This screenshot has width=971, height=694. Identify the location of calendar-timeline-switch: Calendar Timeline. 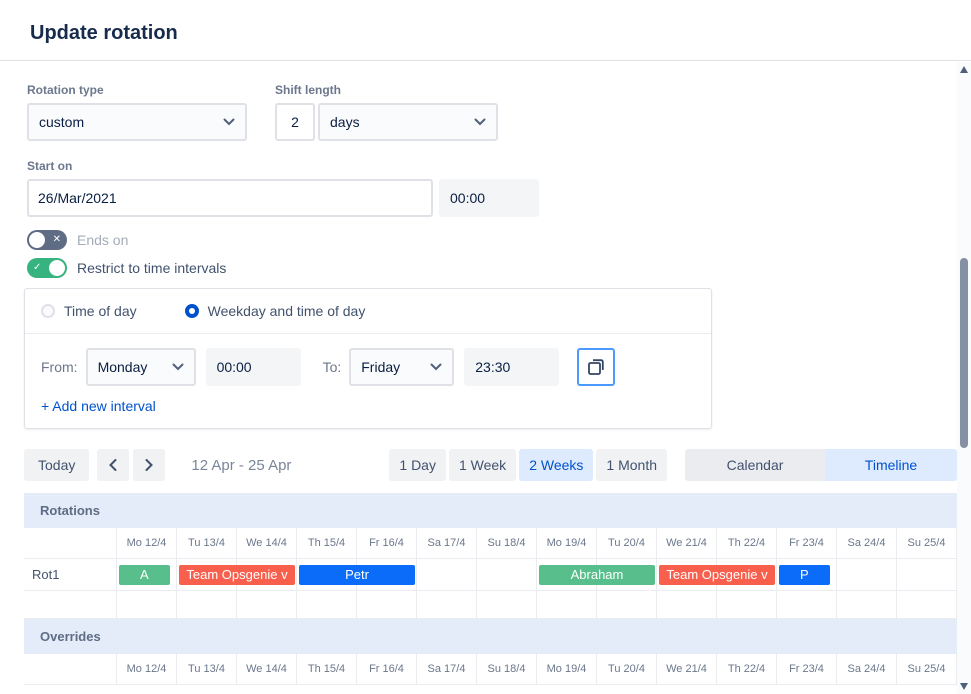
(821, 465).